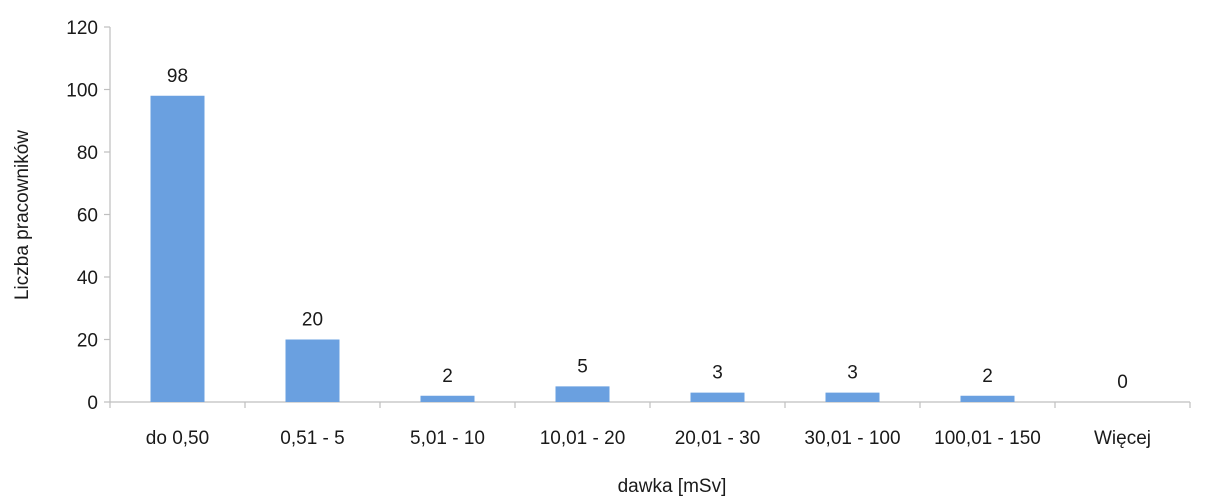  Describe the element at coordinates (177, 438) in the screenshot. I see `x-tick-label: do 0,50` at that location.